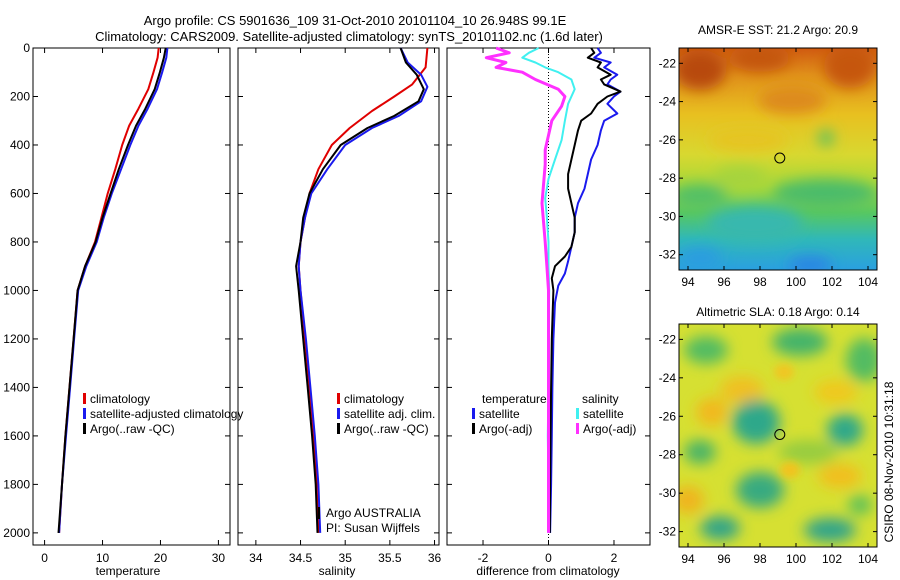  What do you see at coordinates (16, 533) in the screenshot?
I see `depth-tick-label: 2000` at bounding box center [16, 533].